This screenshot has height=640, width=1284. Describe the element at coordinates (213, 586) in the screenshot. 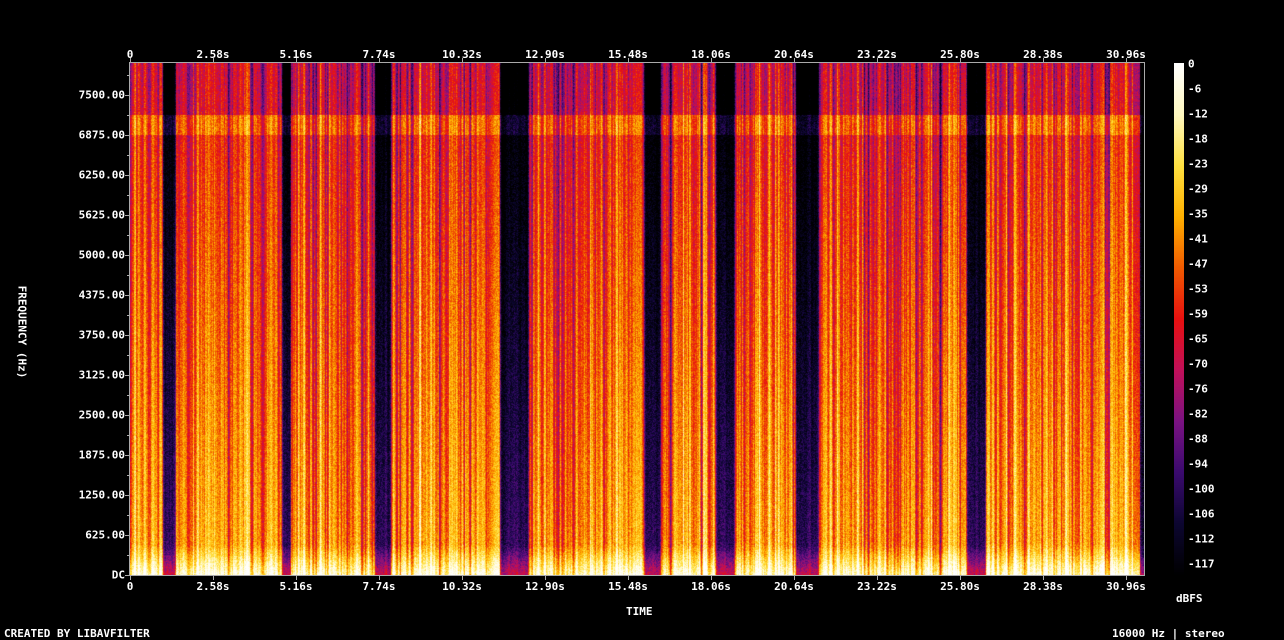

I see `x-tick-label-bottom: 2.58s` at that location.